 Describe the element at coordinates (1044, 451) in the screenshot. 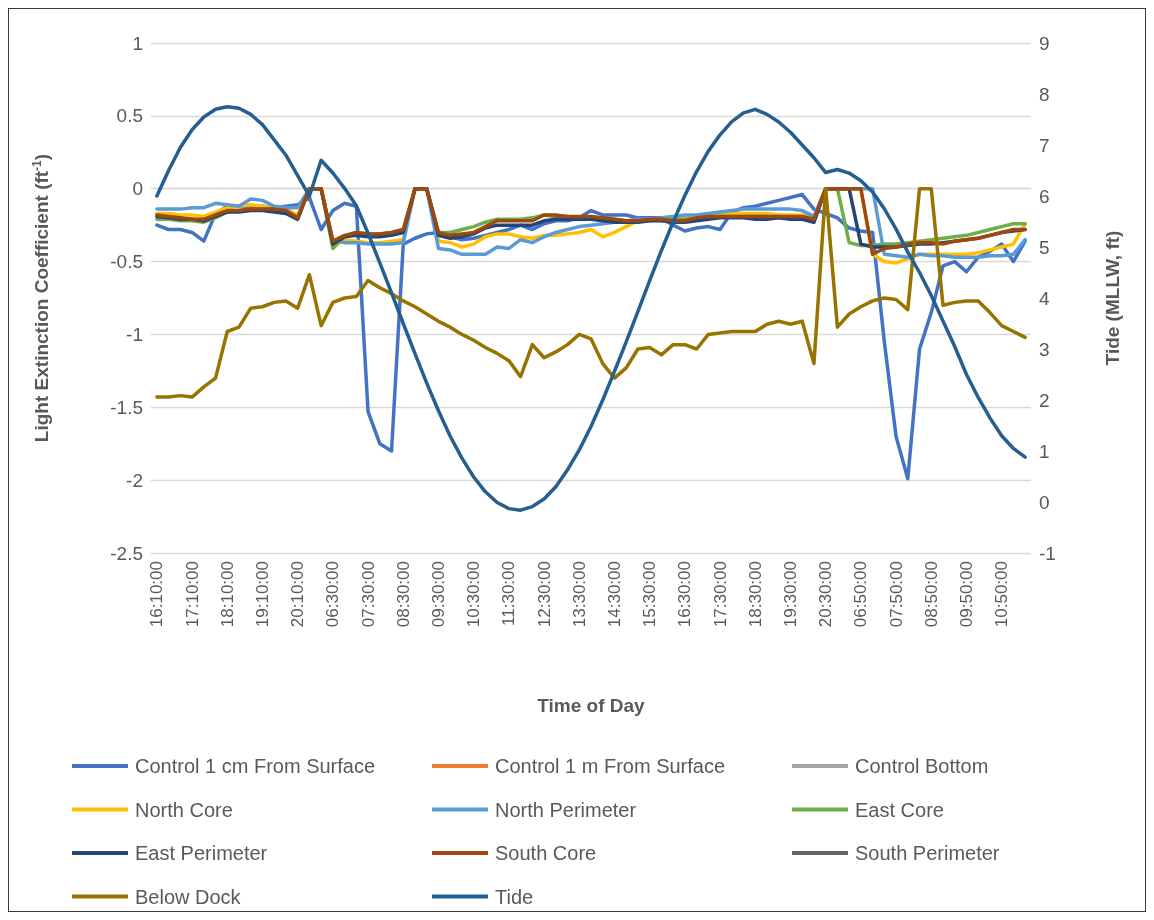

I see `y2-tick-label: 1` at that location.